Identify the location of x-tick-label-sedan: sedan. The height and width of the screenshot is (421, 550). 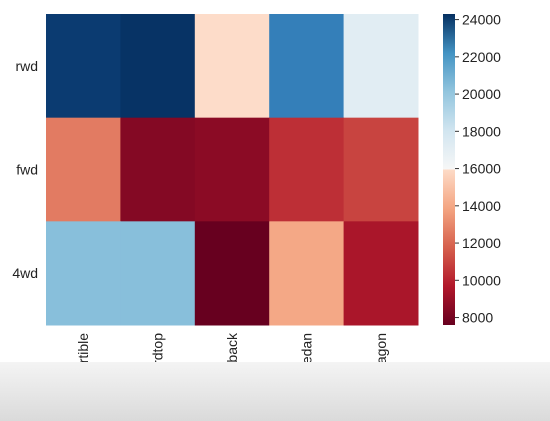
(306, 352).